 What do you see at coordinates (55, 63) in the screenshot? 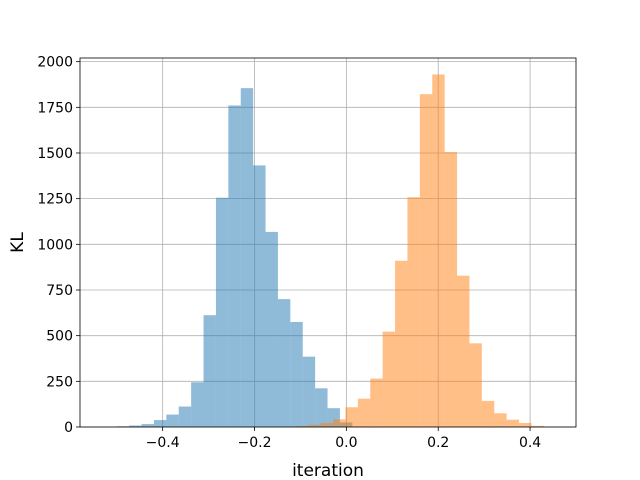
I see `y-tick-label: 2000` at bounding box center [55, 63].